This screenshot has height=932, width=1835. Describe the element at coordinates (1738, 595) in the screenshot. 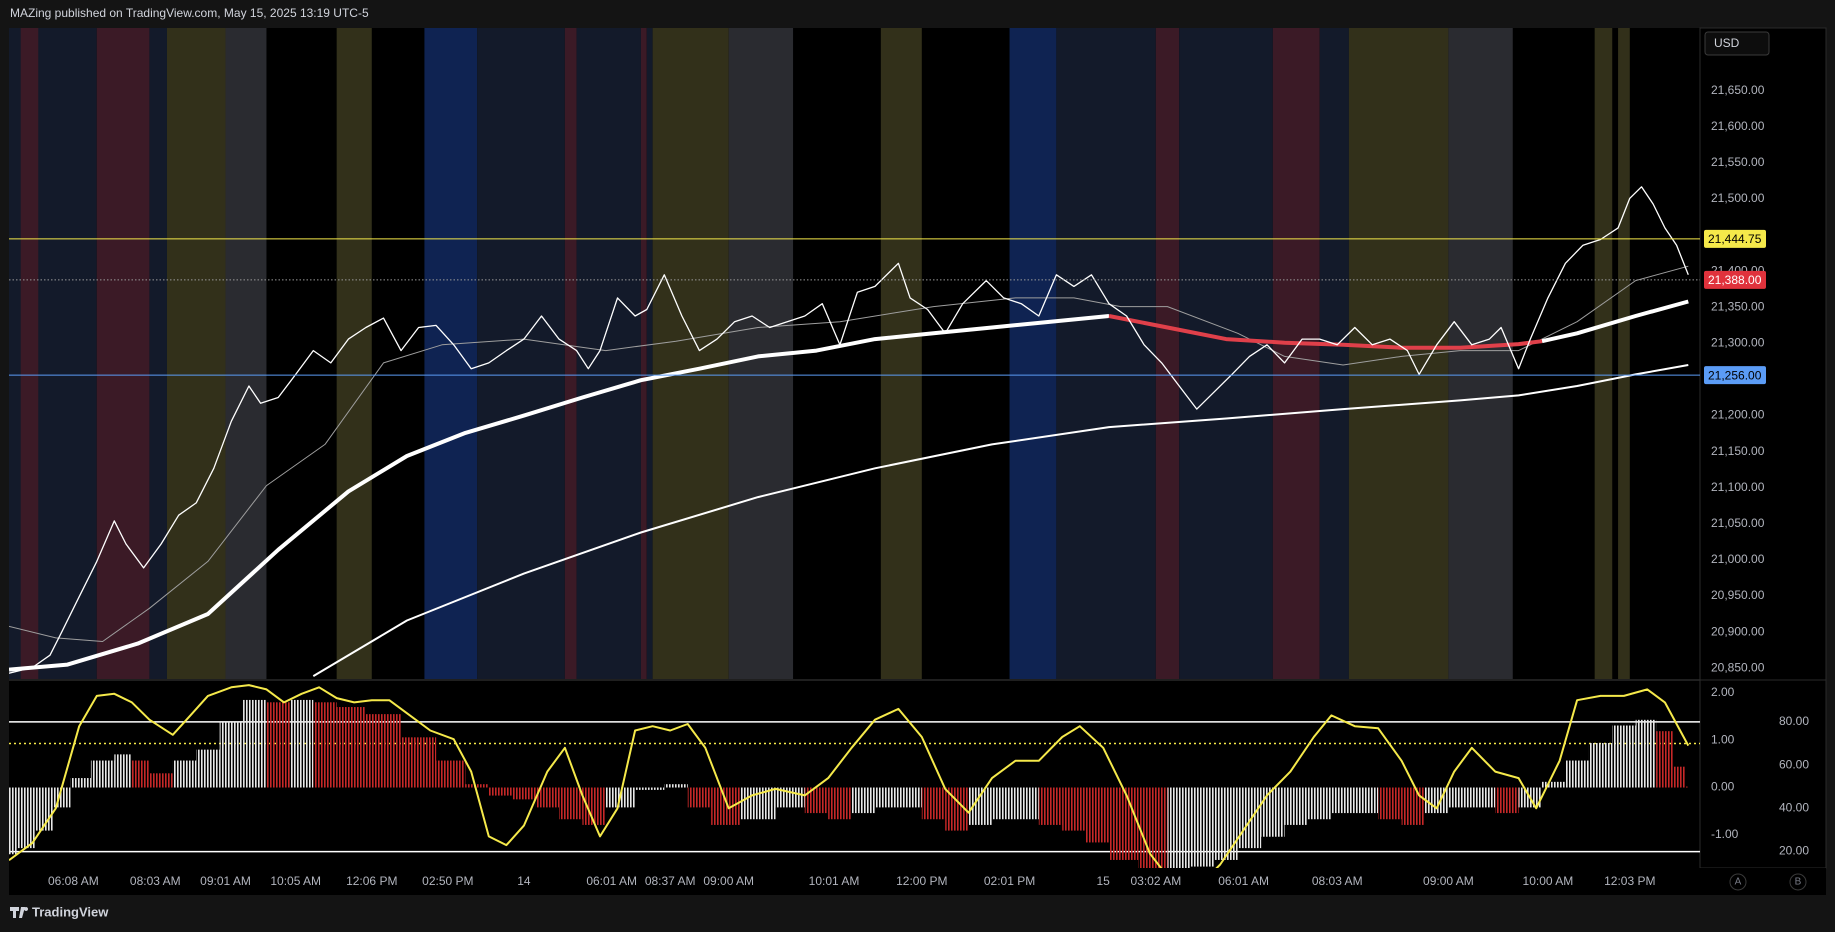

I see `y-tick-label: 20,950.00` at that location.